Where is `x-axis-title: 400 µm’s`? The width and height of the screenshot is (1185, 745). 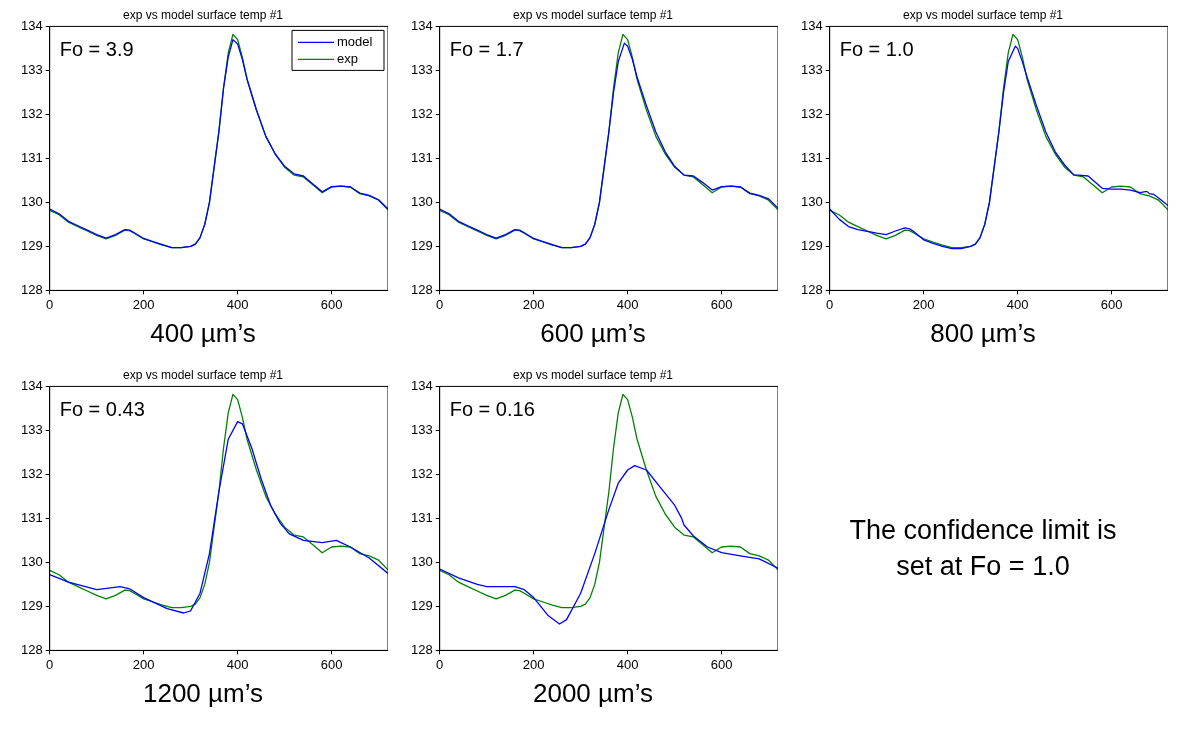
x-axis-title: 400 µm’s is located at coordinates (203, 333).